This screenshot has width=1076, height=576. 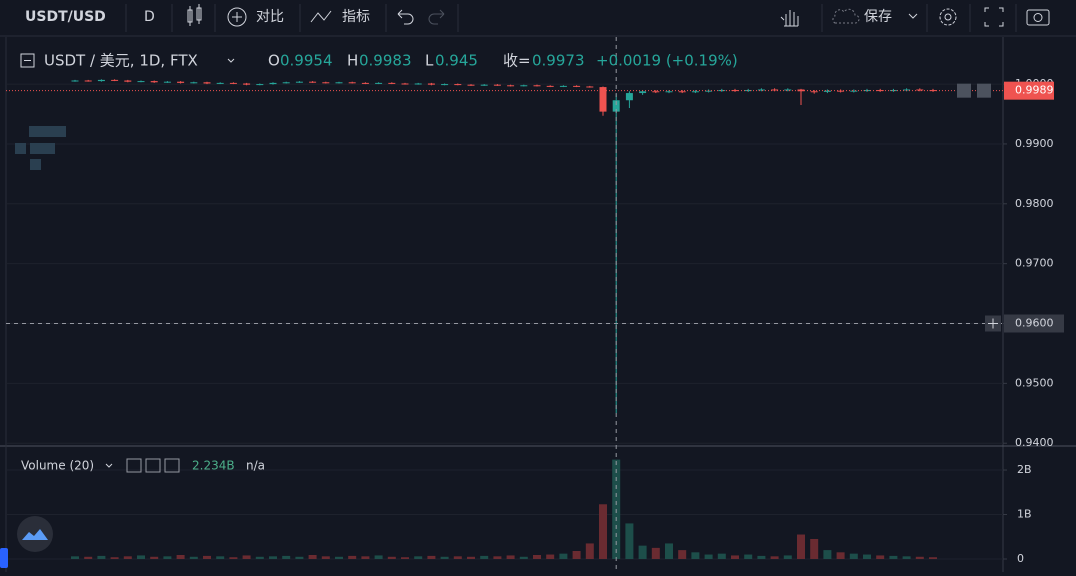 I want to click on settings, so click(x=948, y=17).